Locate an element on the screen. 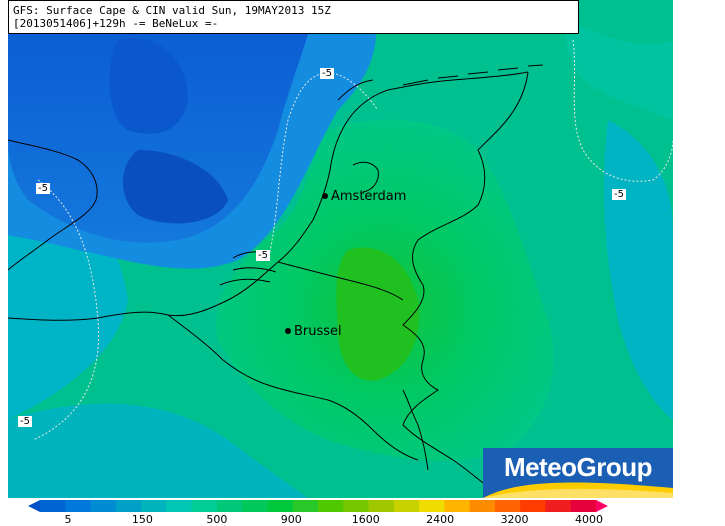 The image size is (725, 526). field-land-core is located at coordinates (377, 314).